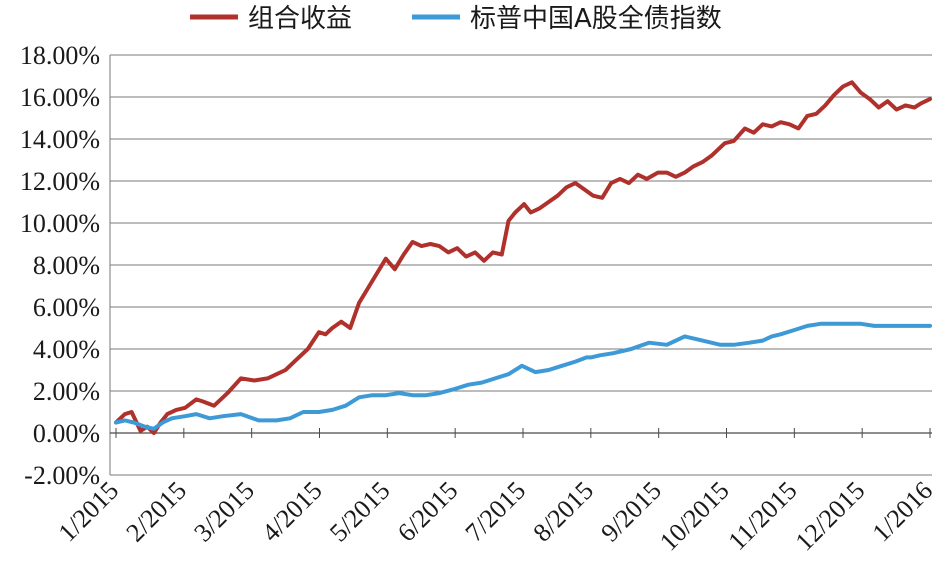 The width and height of the screenshot is (940, 562). I want to click on y-tick-label: -2.00%, so click(62, 475).